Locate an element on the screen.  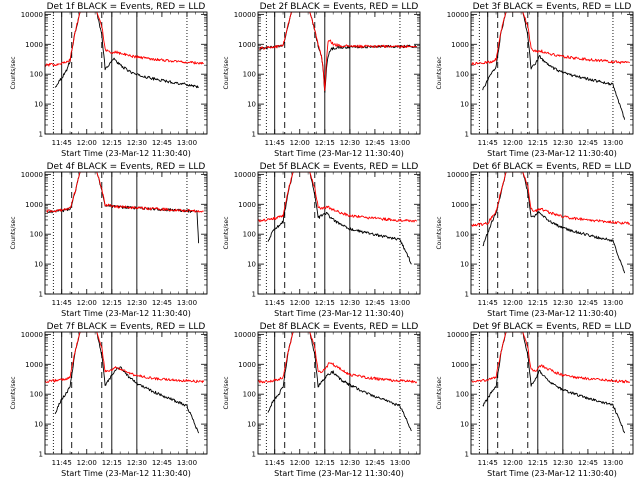
chart-title: Det 8f BLACK = Events, RED = LLD is located at coordinates (339, 327).